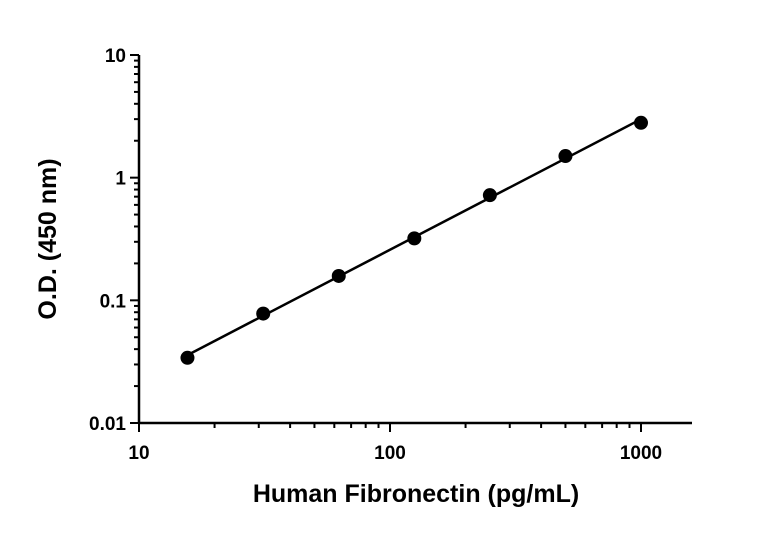  Describe the element at coordinates (107, 424) in the screenshot. I see `y-tick-label: 0.01` at that location.